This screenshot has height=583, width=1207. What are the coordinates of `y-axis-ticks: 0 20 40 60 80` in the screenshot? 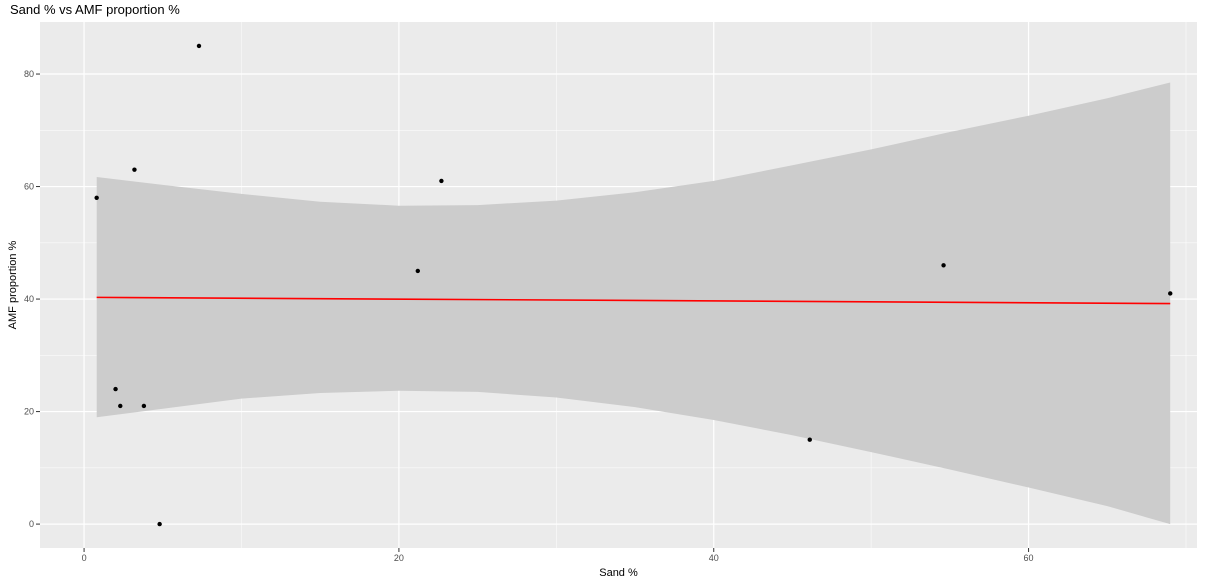 It's located at (32, 299).